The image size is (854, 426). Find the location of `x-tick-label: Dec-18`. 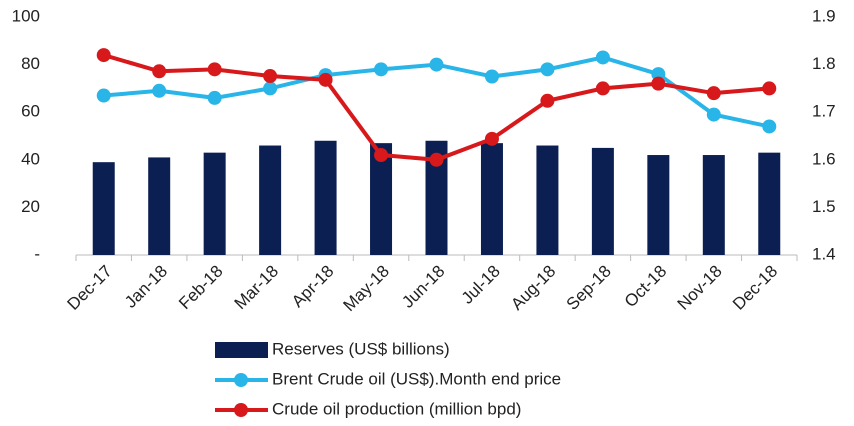

x-tick-label: Dec-18 is located at coordinates (755, 288).